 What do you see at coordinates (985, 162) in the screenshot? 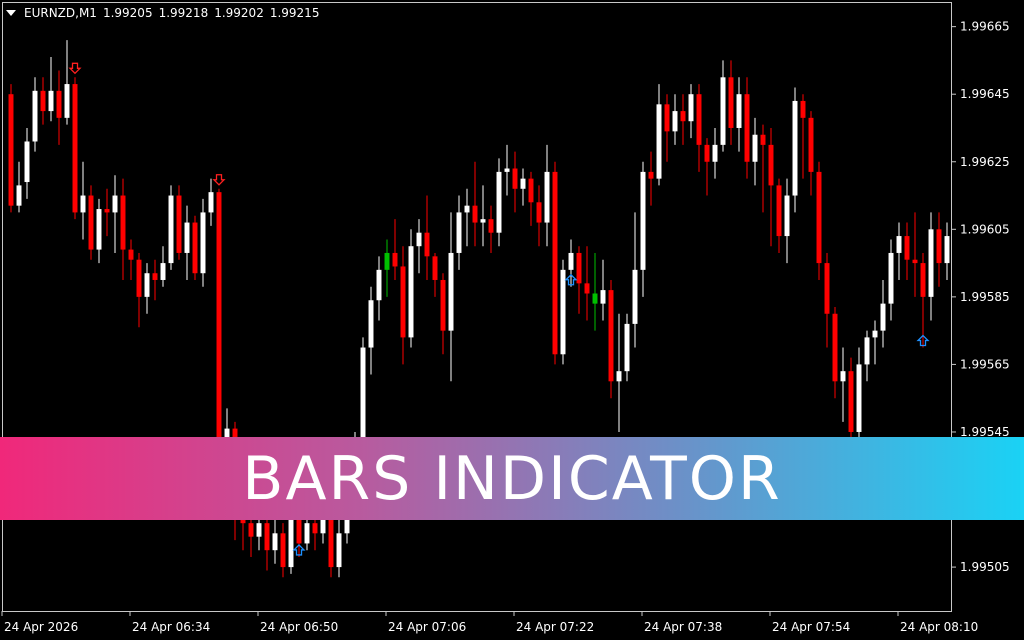
I see `price-axis-label: 1.99625` at bounding box center [985, 162].